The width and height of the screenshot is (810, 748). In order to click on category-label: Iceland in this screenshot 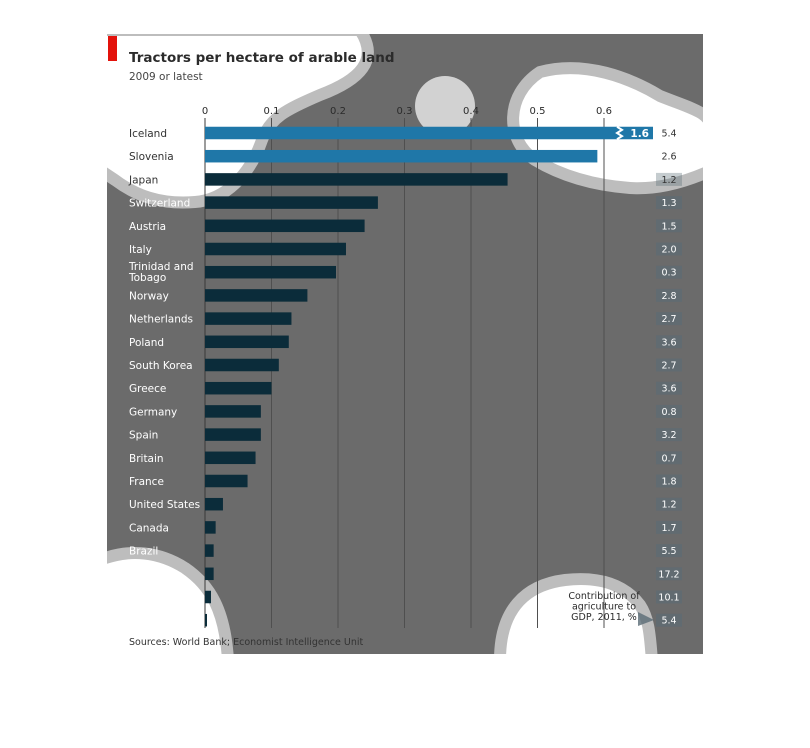, I will do `click(148, 134)`.